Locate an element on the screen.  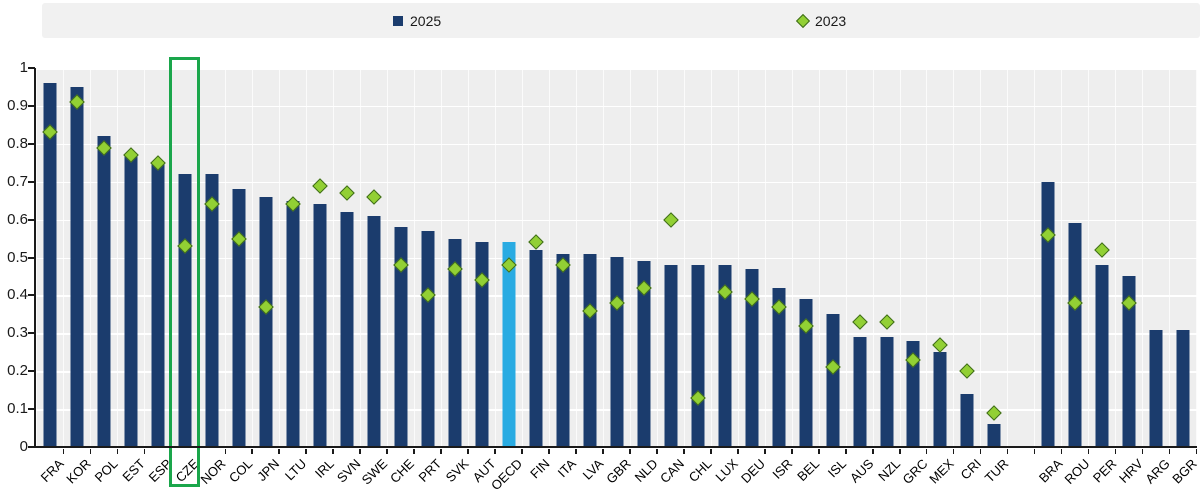
x-tick-label: SWE is located at coordinates (374, 472).